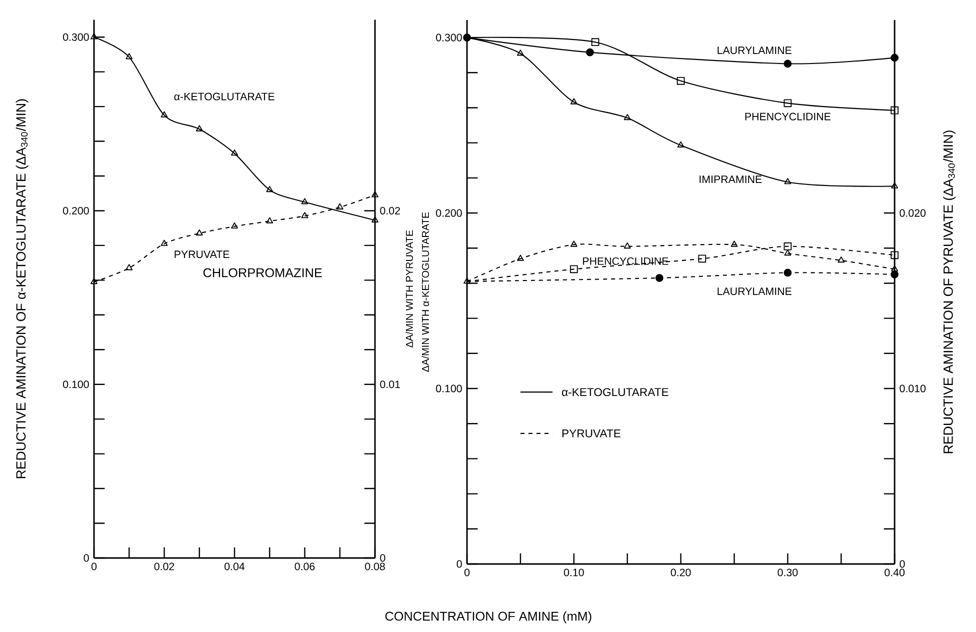 Image resolution: width=976 pixels, height=632 pixels. I want to click on x-tick-label: 0.20, so click(680, 572).